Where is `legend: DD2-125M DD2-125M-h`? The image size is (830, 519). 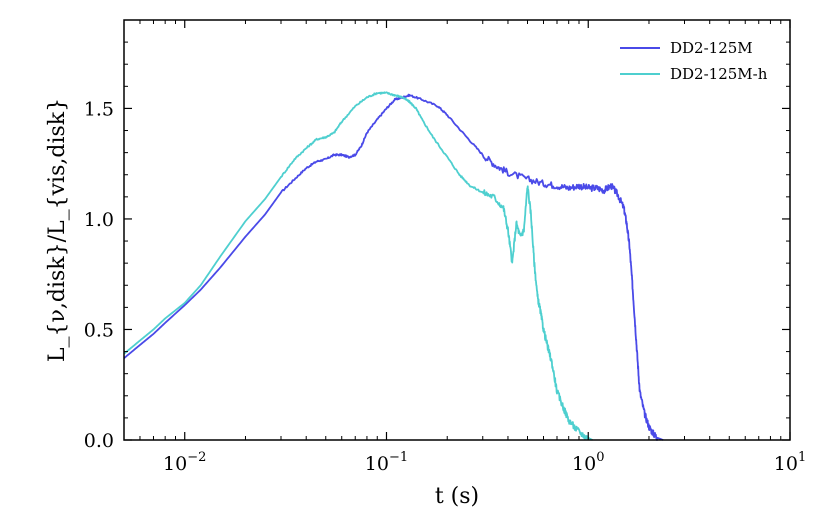 legend: DD2-125M DD2-125M-h is located at coordinates (694, 61).